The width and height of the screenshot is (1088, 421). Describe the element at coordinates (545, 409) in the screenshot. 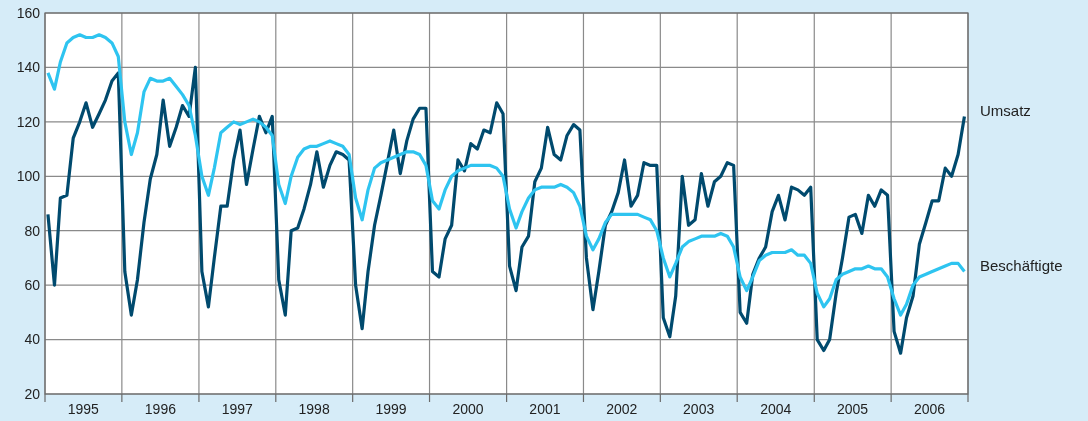

I see `x-tick-label: 2001` at that location.